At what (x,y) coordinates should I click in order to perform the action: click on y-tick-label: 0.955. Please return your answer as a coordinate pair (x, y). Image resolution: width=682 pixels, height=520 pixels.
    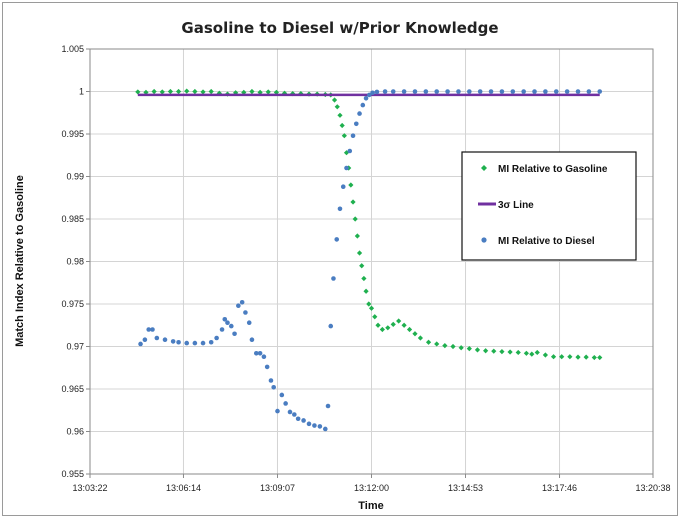
    Looking at the image, I should click on (72, 474).